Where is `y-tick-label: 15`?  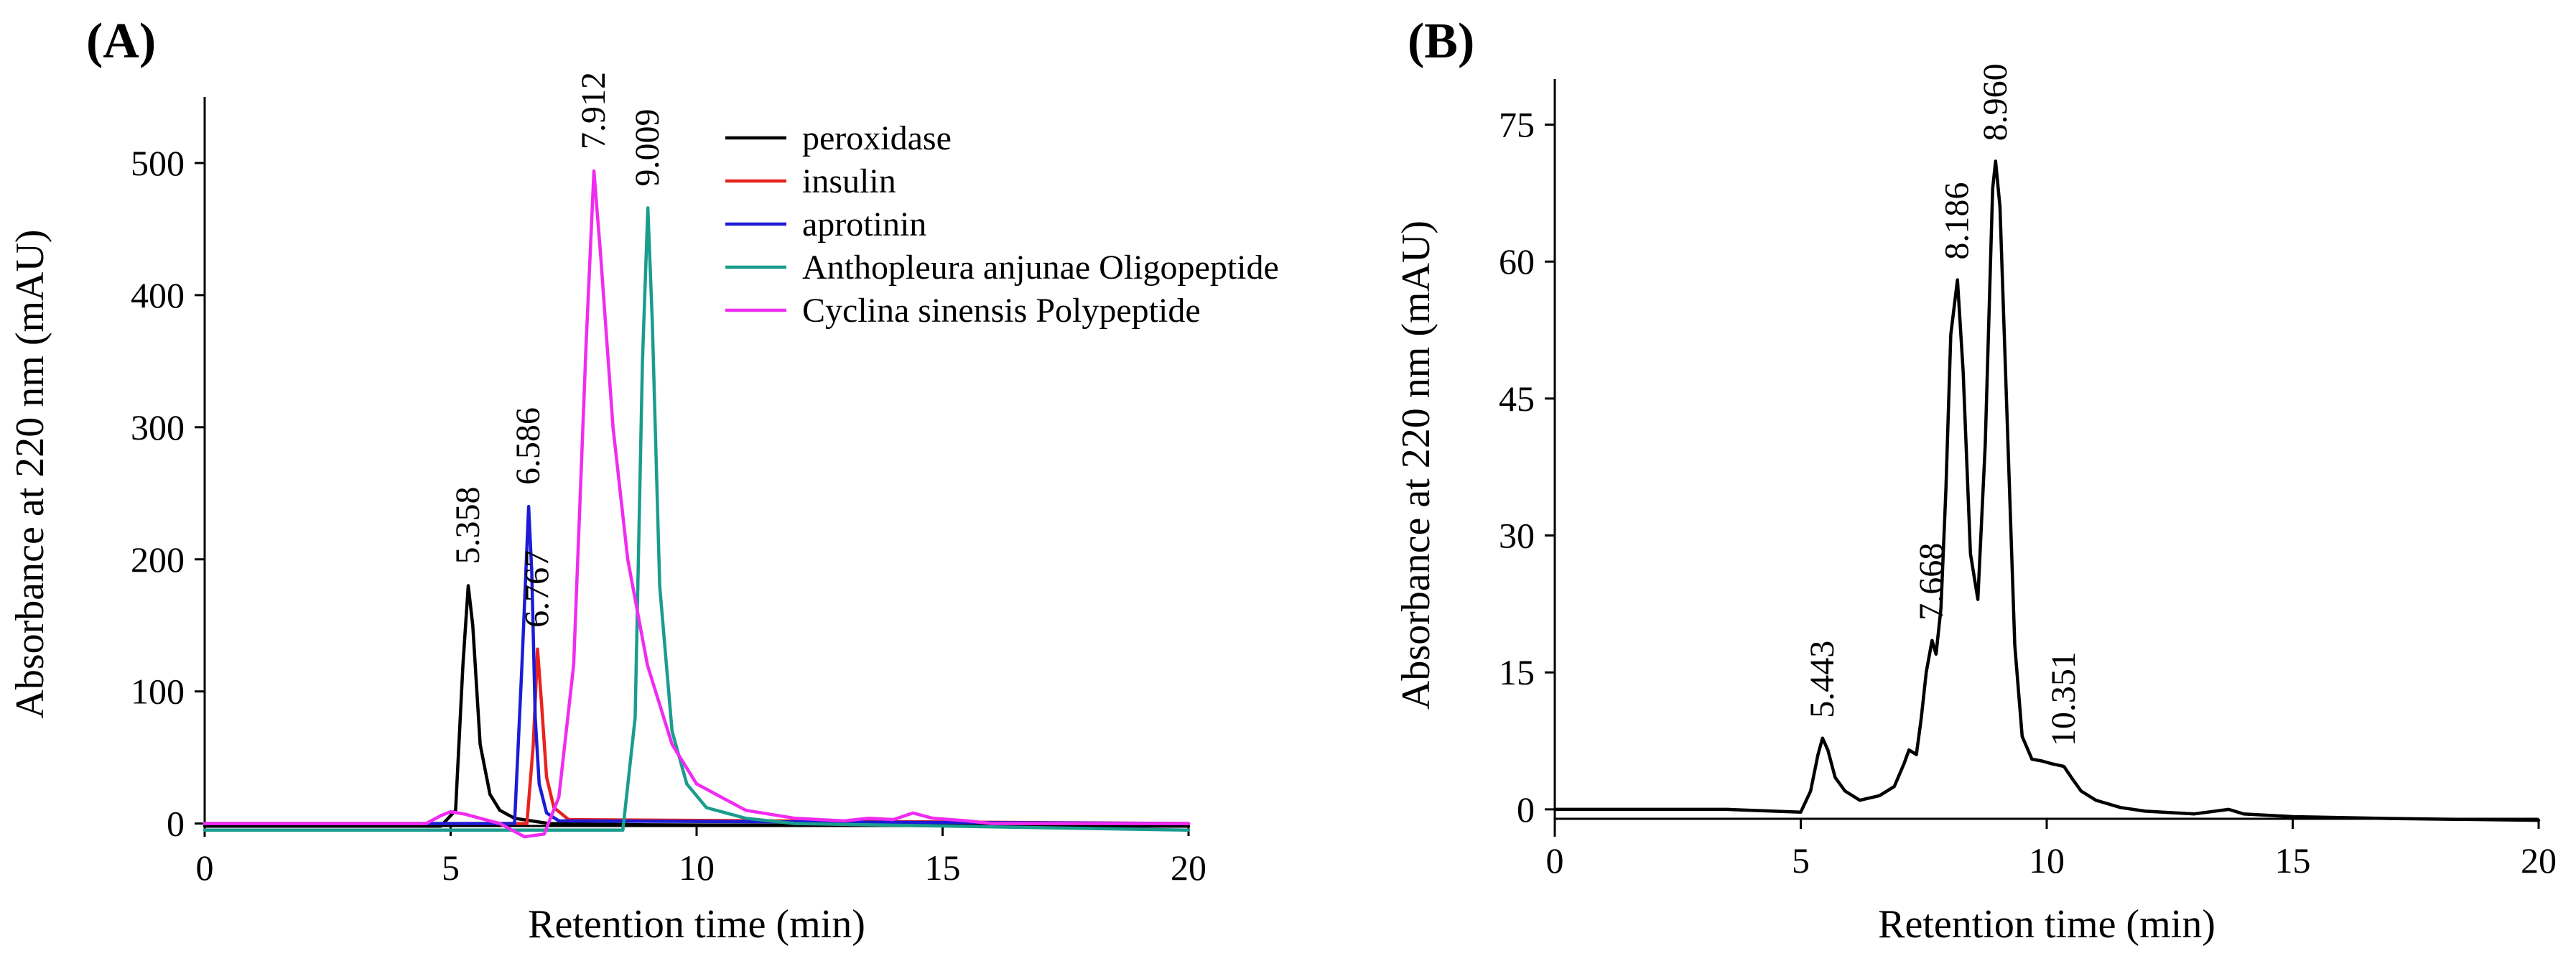 y-tick-label: 15 is located at coordinates (1517, 672).